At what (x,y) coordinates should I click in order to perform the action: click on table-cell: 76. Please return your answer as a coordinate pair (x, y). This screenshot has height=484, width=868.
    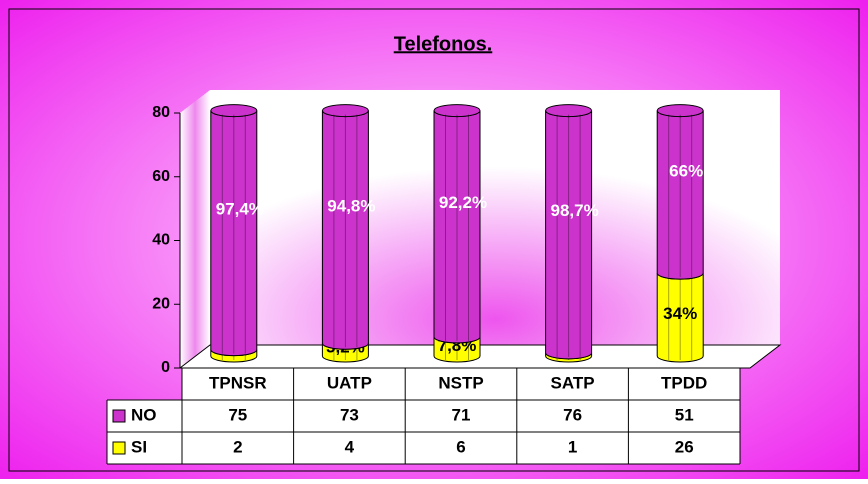
    Looking at the image, I should click on (572, 414).